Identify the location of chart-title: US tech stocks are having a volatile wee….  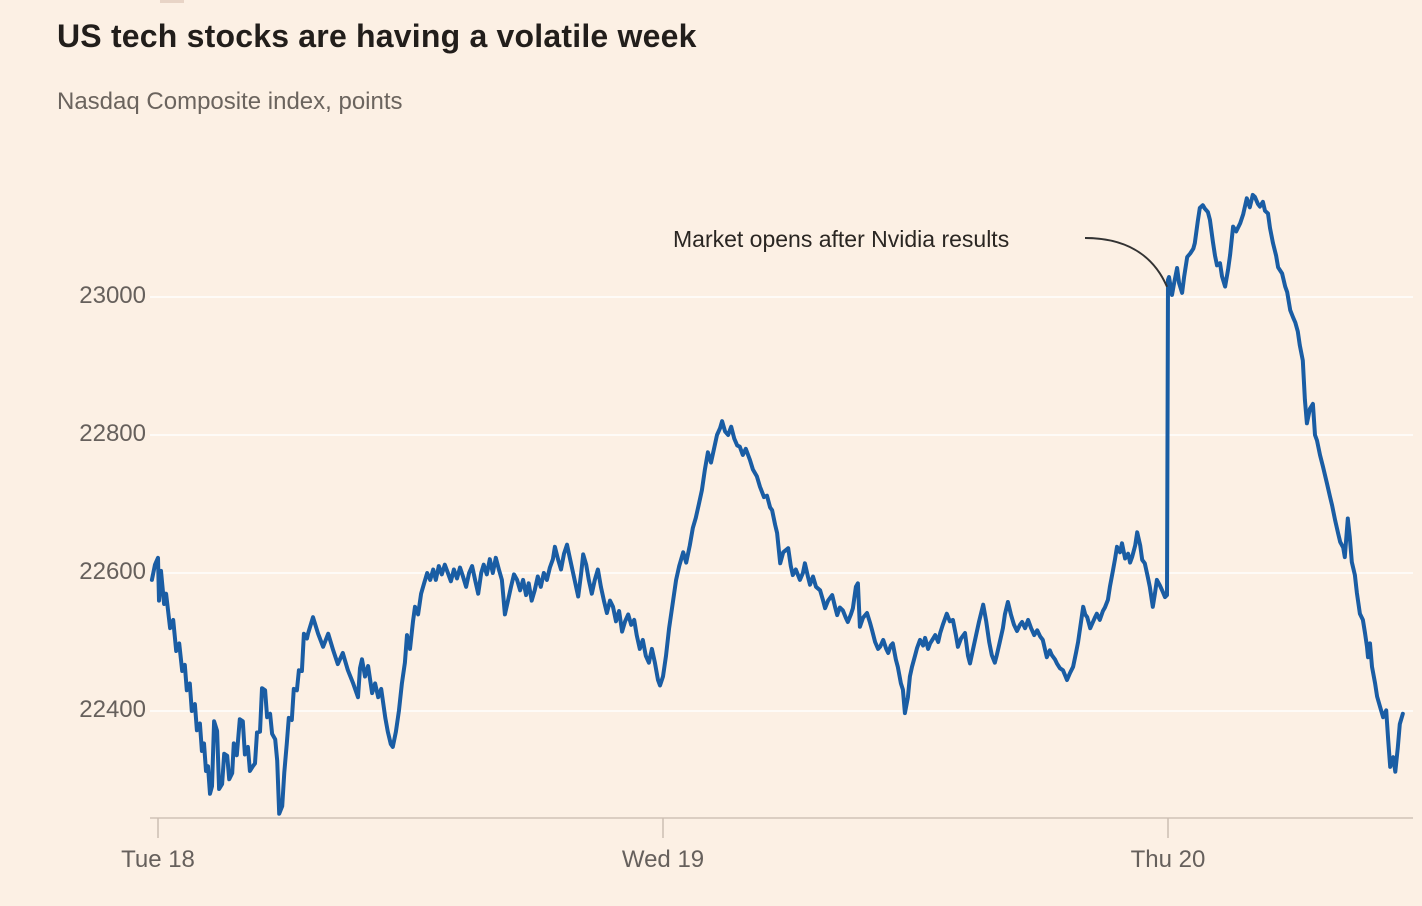
(377, 36).